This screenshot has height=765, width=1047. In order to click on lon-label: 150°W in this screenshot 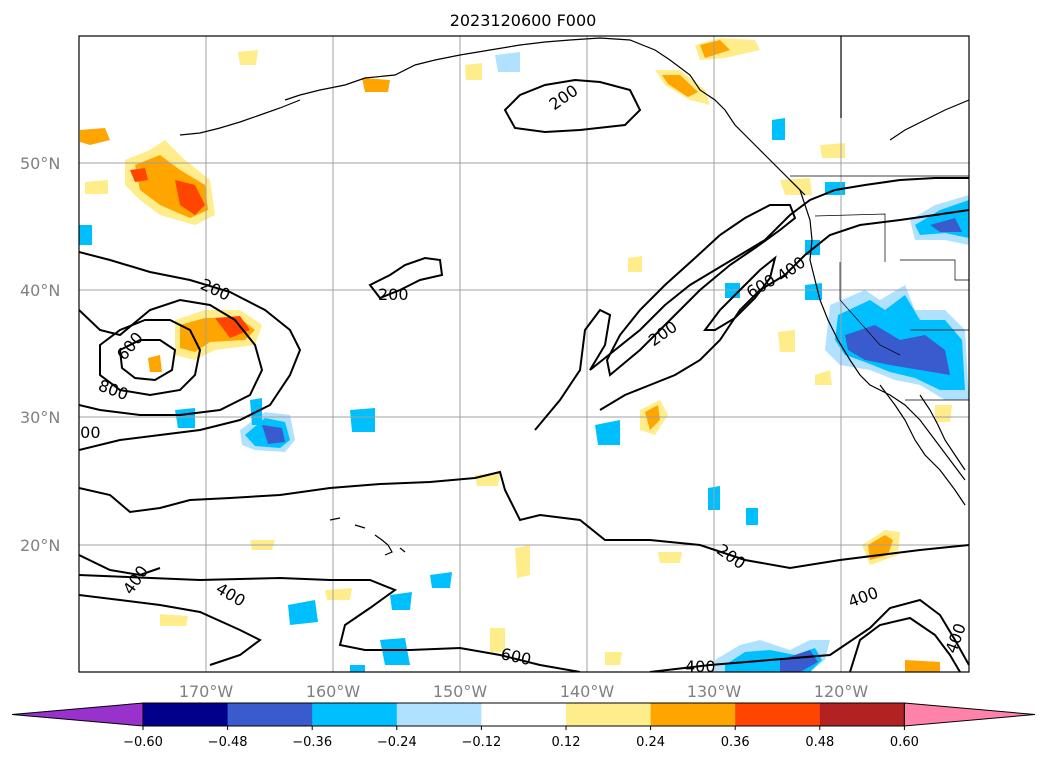, I will do `click(460, 691)`.